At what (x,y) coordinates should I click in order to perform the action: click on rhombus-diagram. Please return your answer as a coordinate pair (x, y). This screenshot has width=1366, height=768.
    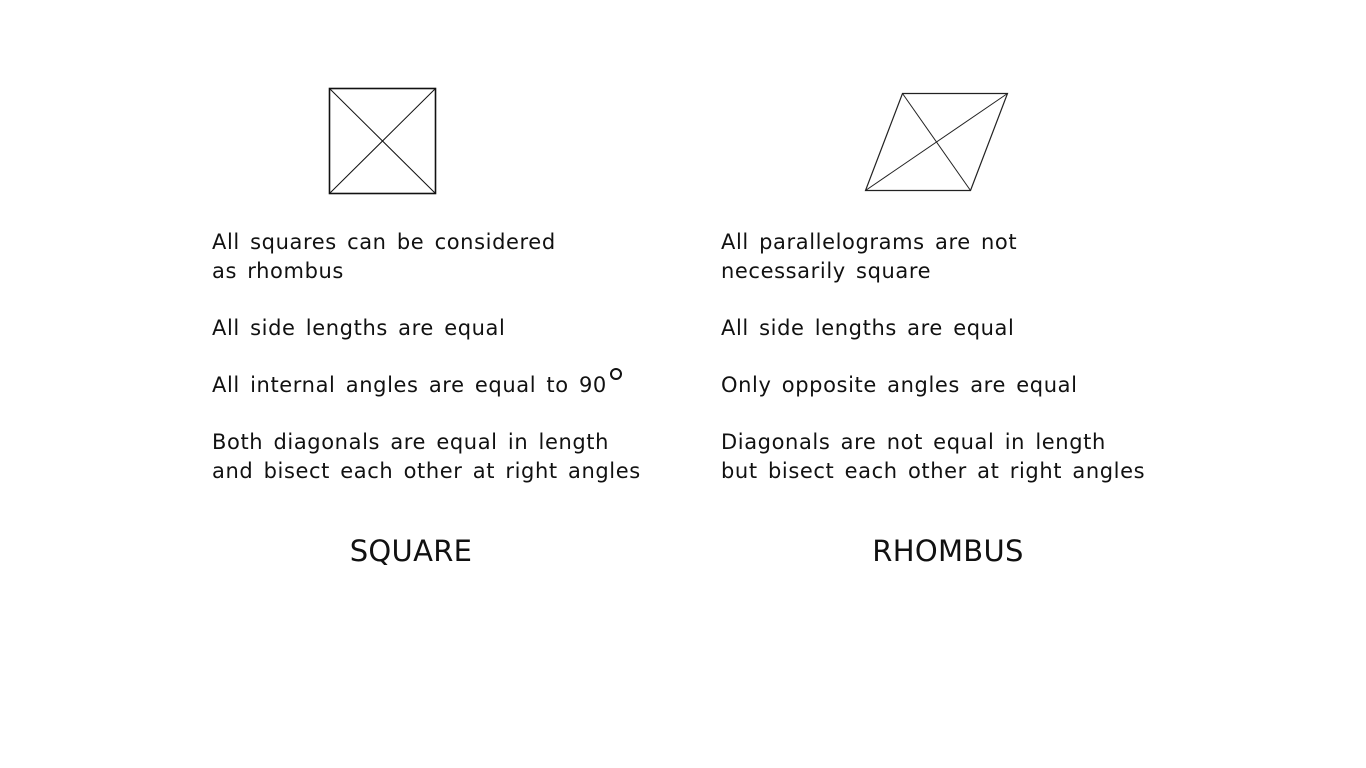
    Looking at the image, I should click on (936, 142).